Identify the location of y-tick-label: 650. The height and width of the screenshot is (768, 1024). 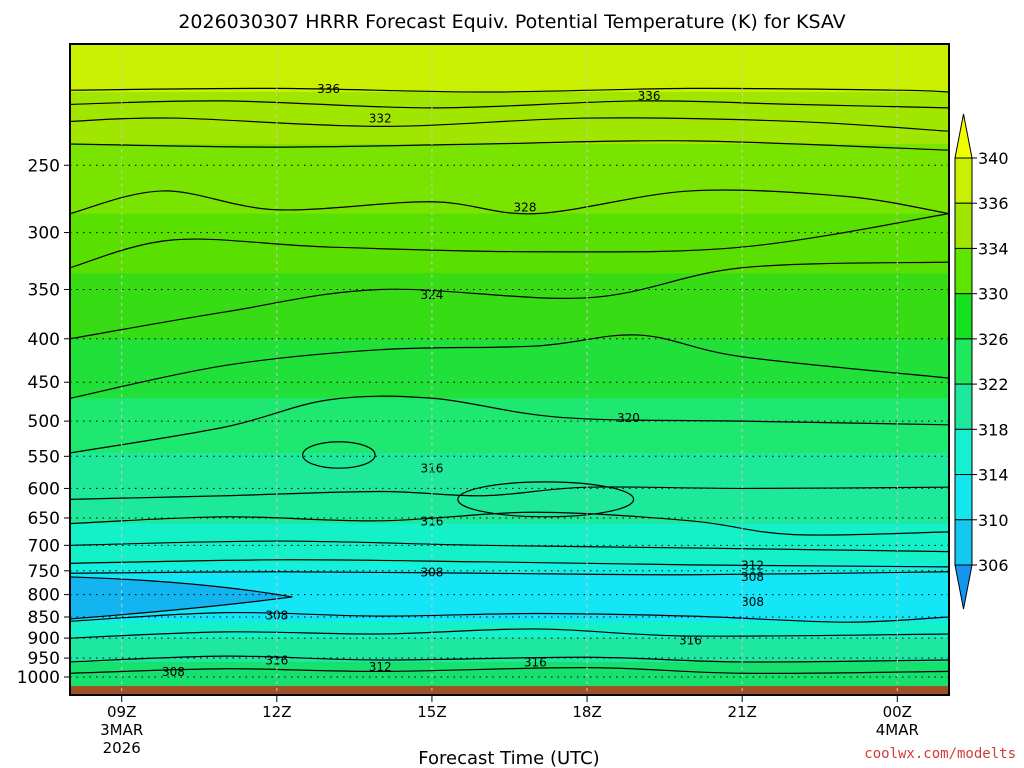
(44, 519).